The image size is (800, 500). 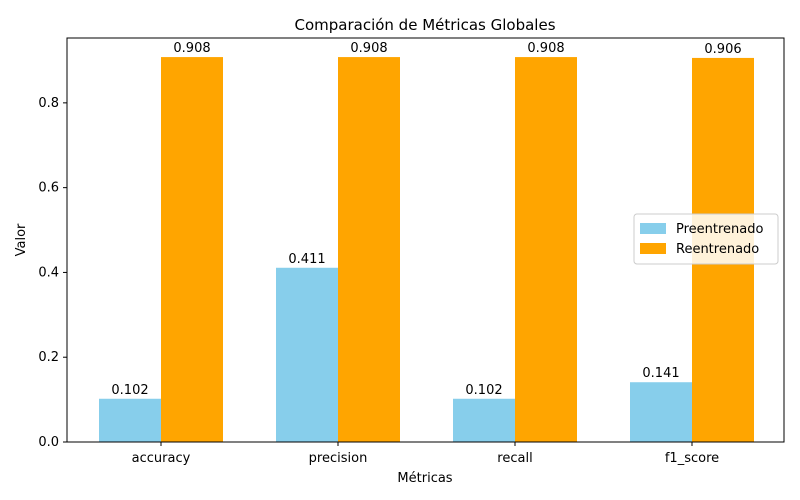 I want to click on x-axis-label: Métricas, so click(x=424, y=478).